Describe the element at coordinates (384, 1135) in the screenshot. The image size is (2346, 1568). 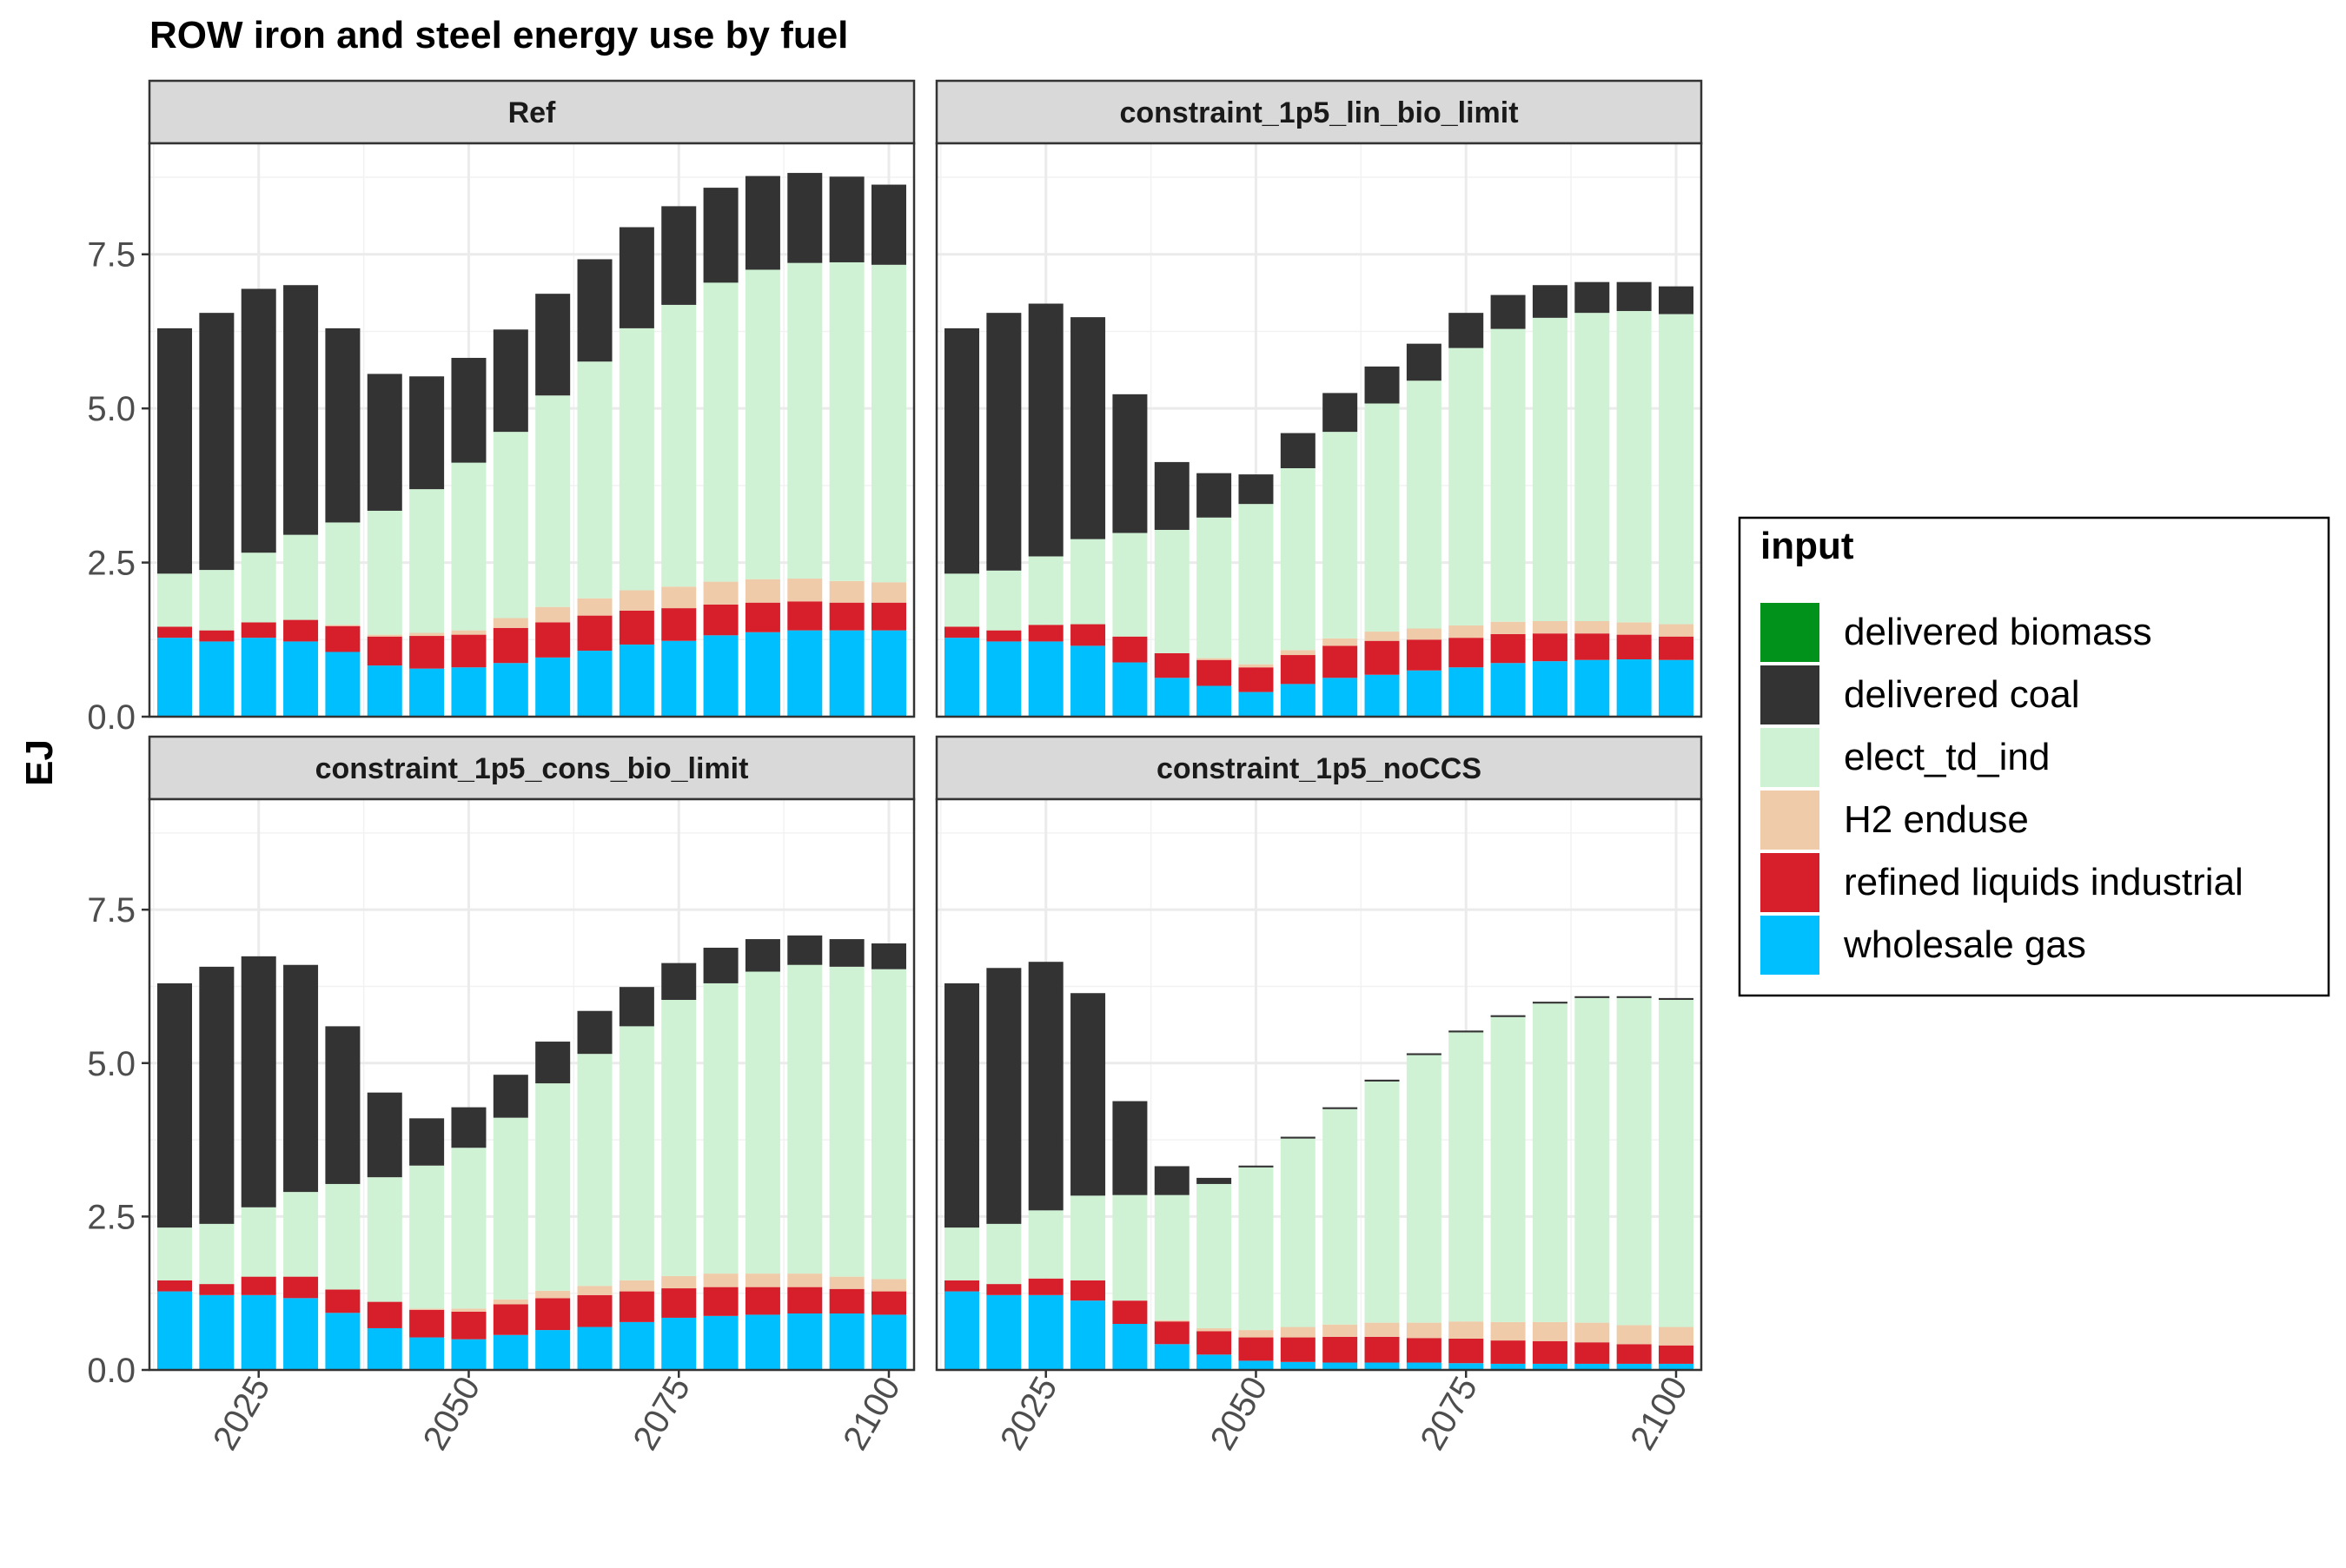
I see `bar-segment-delivered-coal-2040` at that location.